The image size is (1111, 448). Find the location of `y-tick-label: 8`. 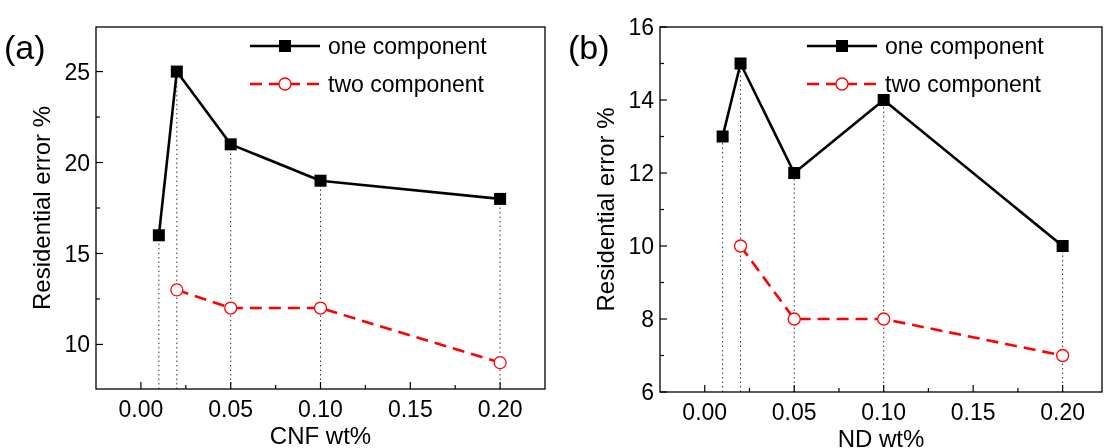

y-tick-label: 8 is located at coordinates (647, 319).